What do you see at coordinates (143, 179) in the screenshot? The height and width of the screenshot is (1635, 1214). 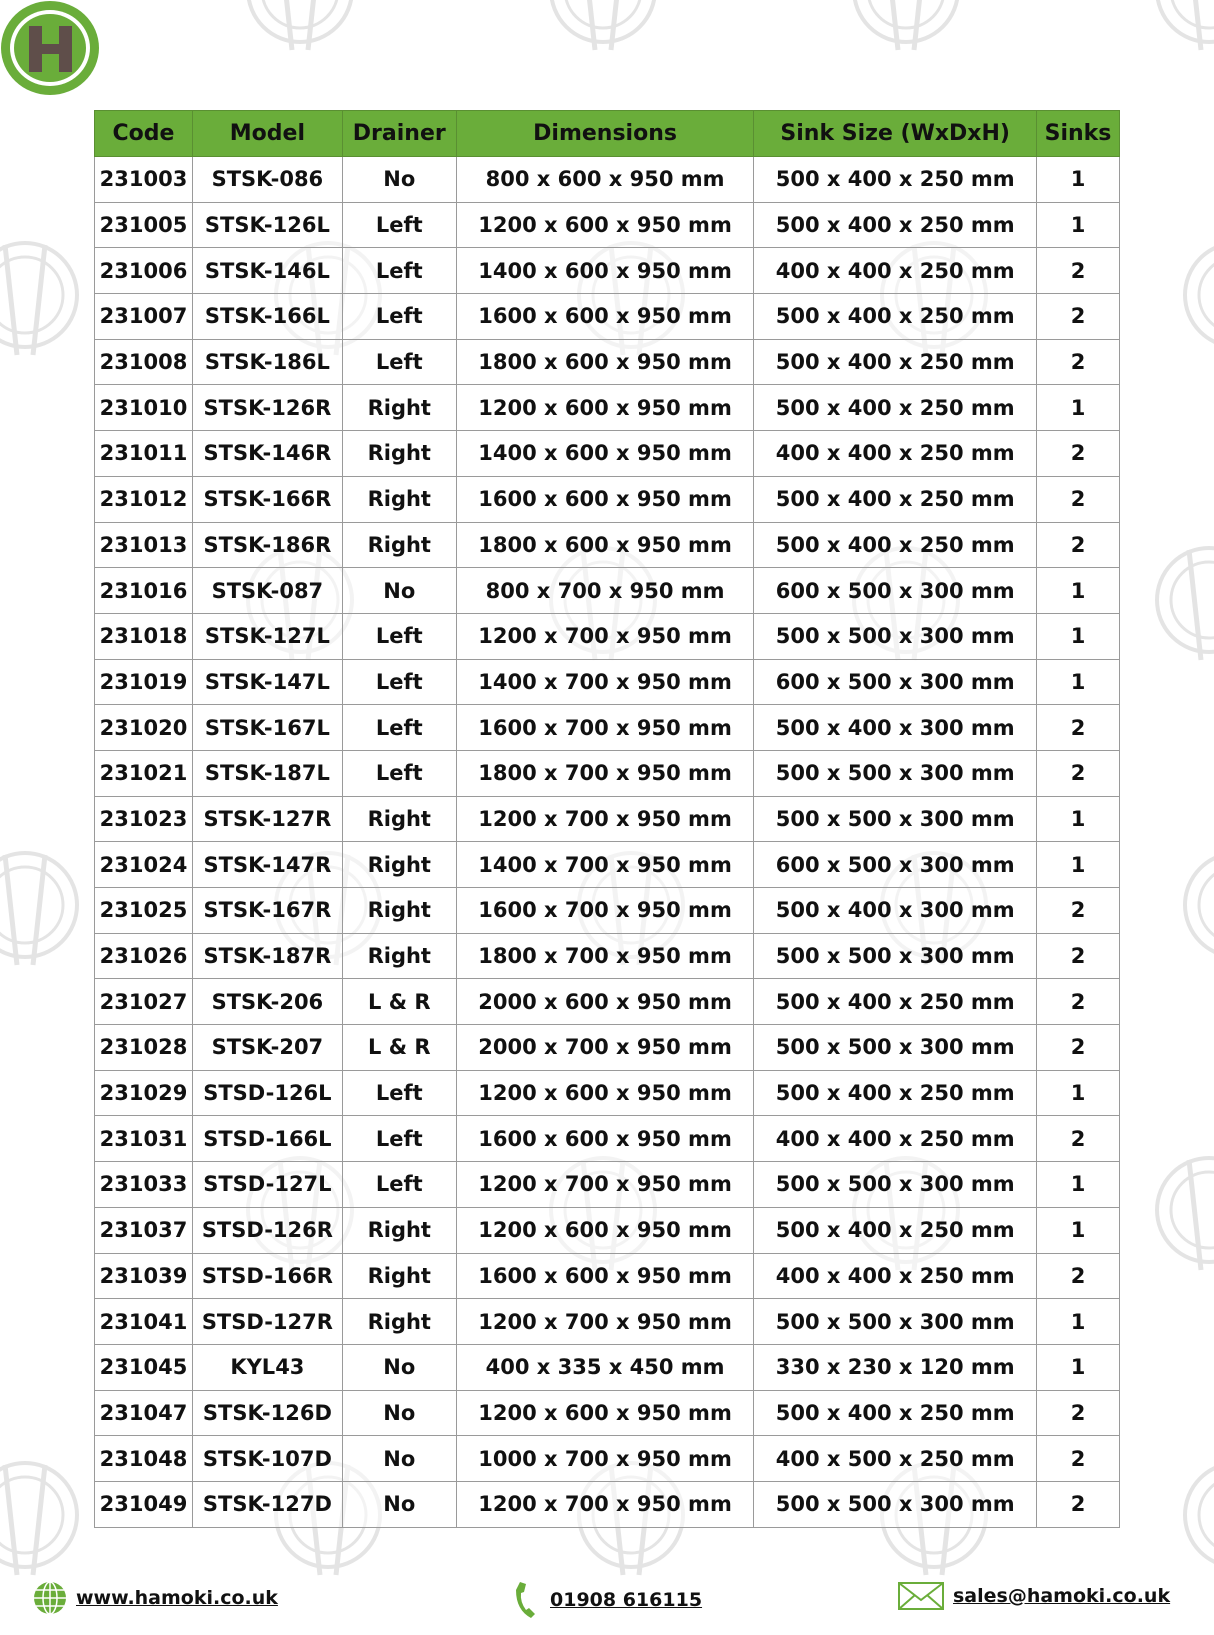 I see `table-cell-code: 231003` at bounding box center [143, 179].